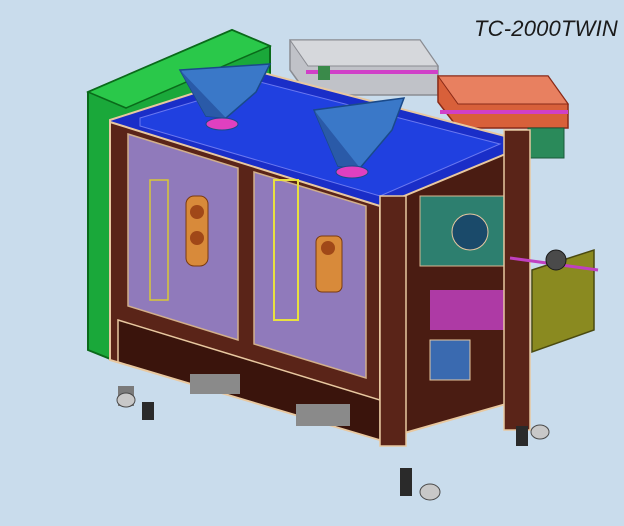 The height and width of the screenshot is (526, 624). I want to click on hopper-right, so click(359, 138).